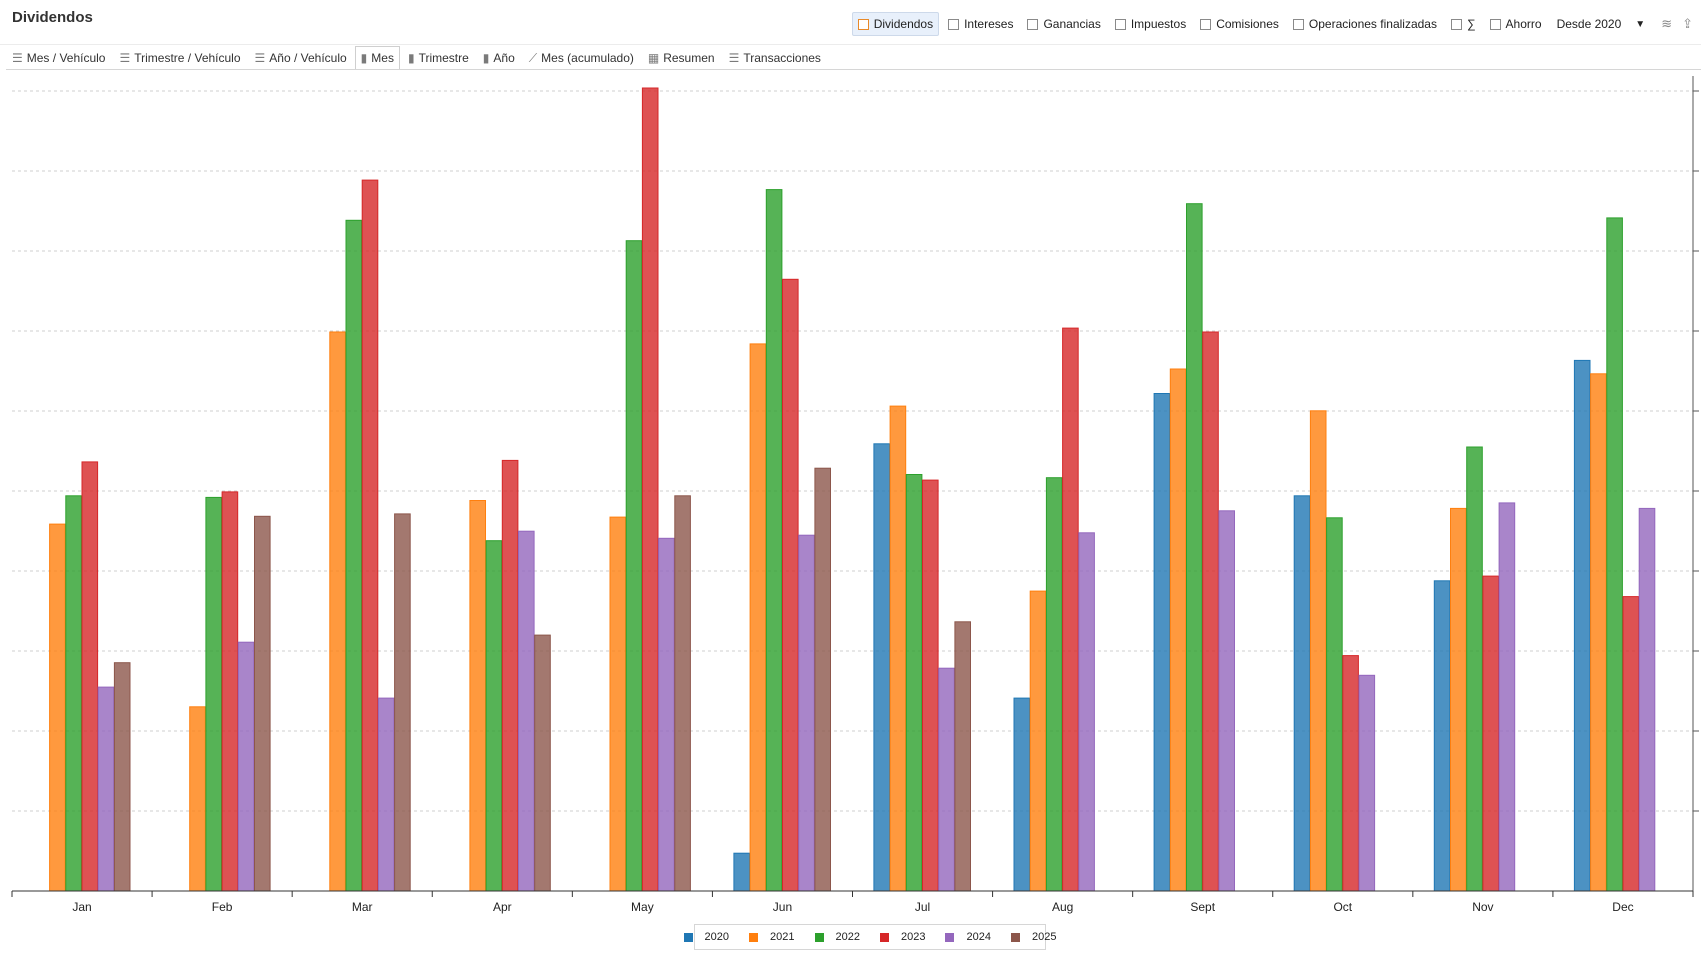  Describe the element at coordinates (1033, 937) in the screenshot. I see `legend-item-2025: 2025` at that location.